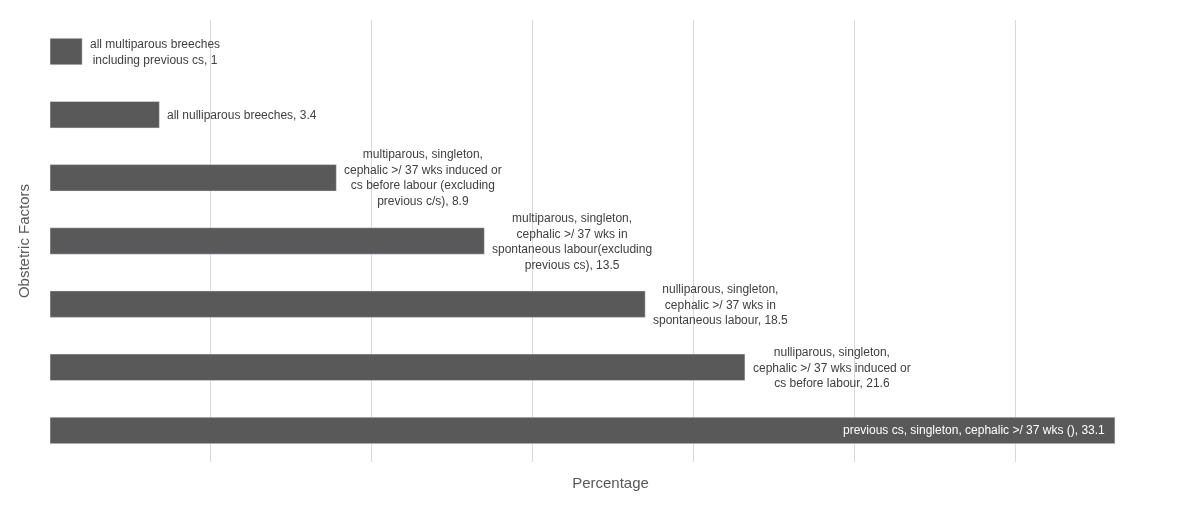  I want to click on y-axis-title: Obstetric Factors, so click(24, 241).